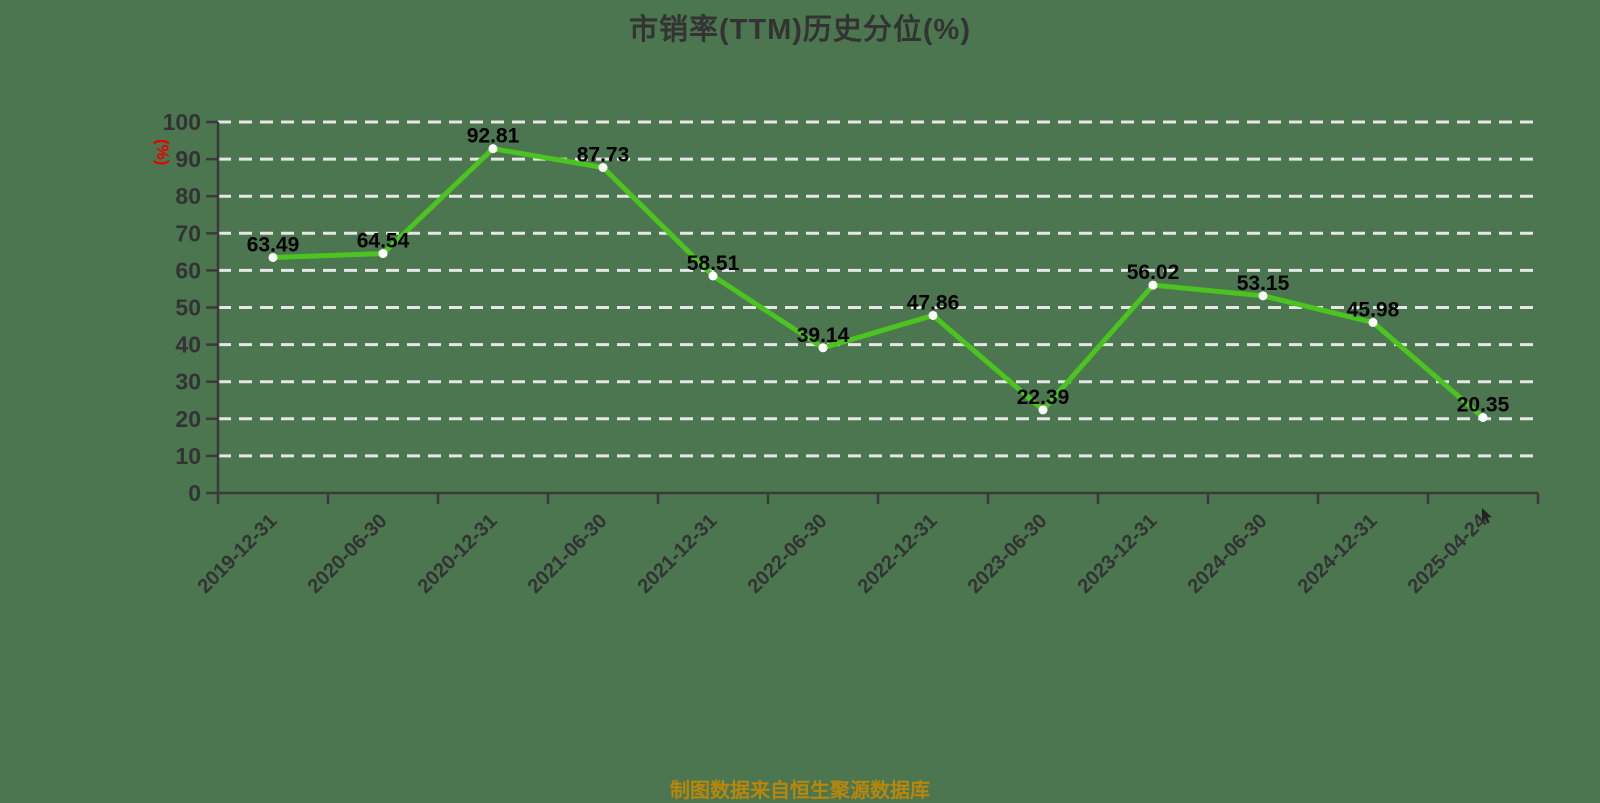 Image resolution: width=1600 pixels, height=803 pixels. What do you see at coordinates (1338, 554) in the screenshot?
I see `x-tick-label: 2024-12-31` at bounding box center [1338, 554].